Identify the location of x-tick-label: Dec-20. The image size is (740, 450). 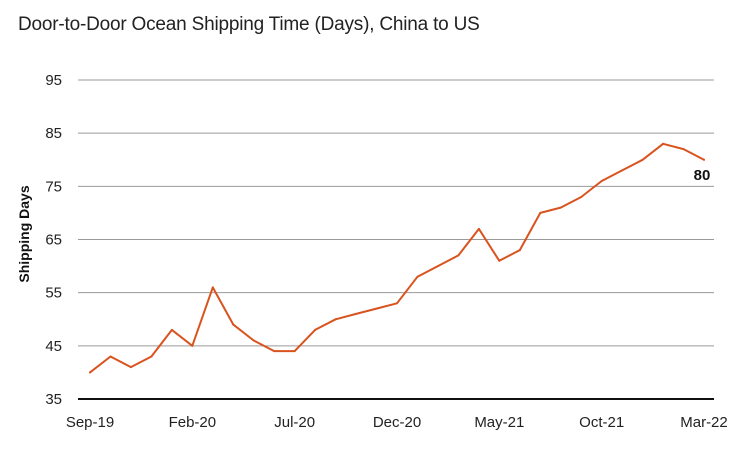
(397, 422).